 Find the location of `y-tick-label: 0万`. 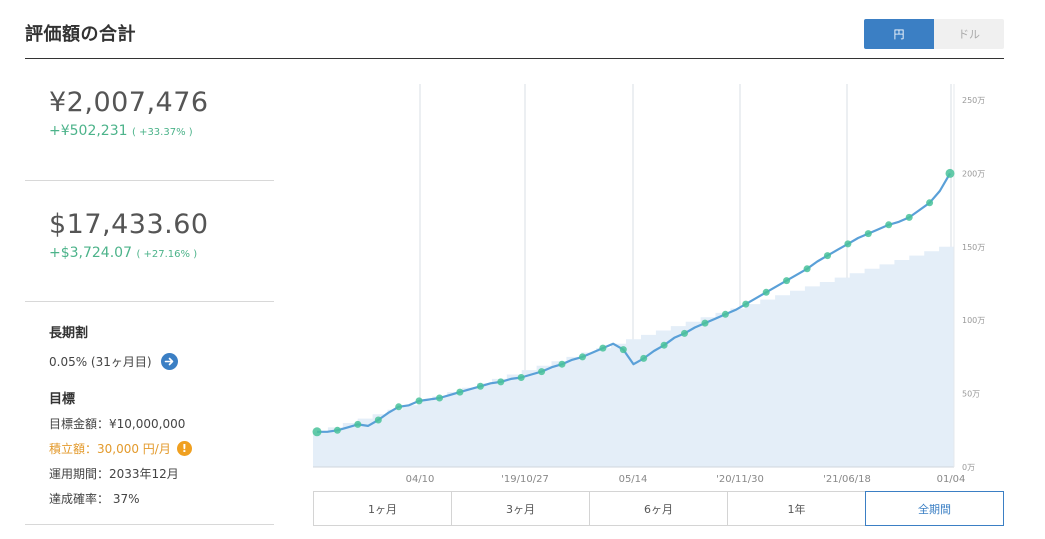

y-tick-label: 0万 is located at coordinates (968, 467).